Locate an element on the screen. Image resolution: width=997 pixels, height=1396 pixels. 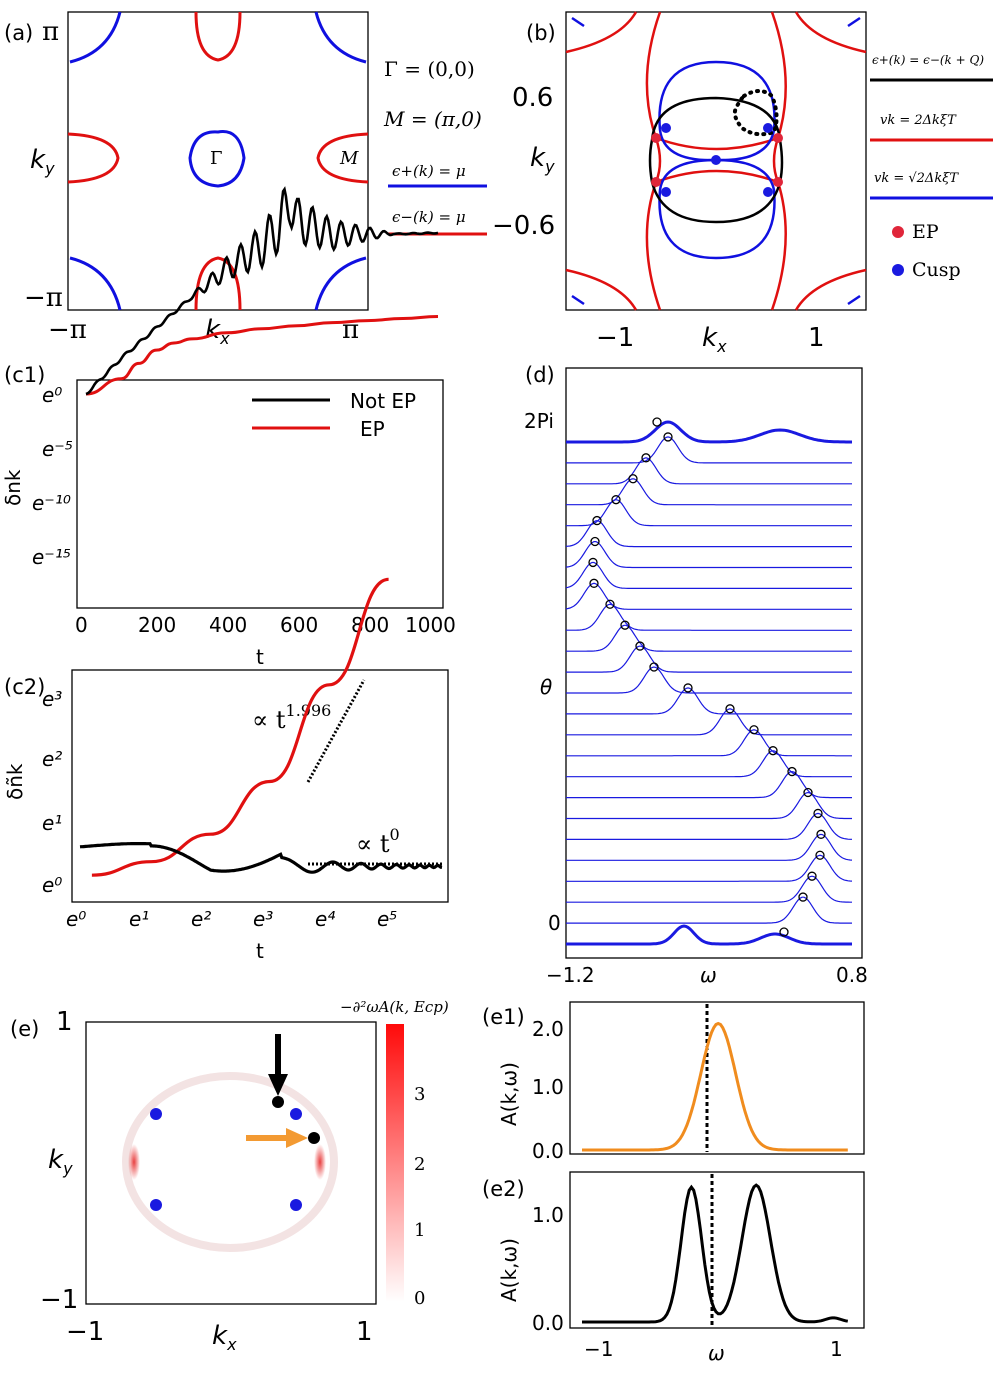
panel-a-frame is located at coordinates (218, 161).